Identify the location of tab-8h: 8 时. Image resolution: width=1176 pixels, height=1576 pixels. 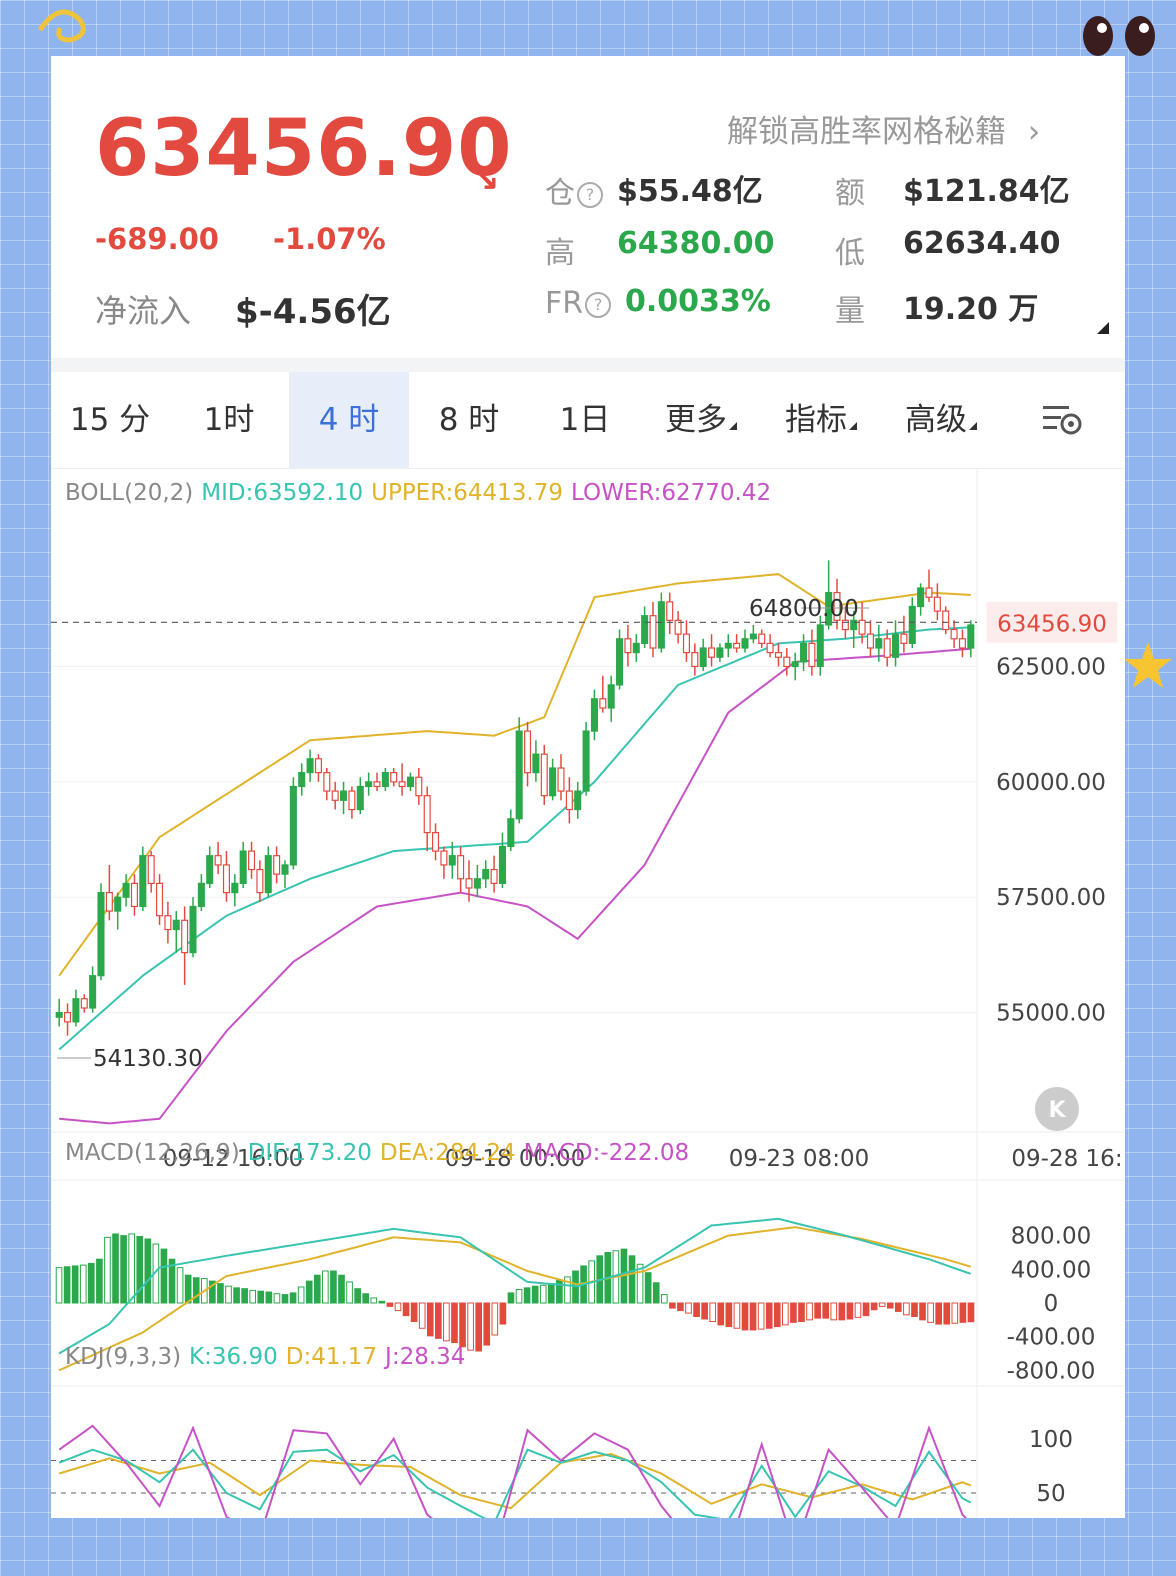
(469, 420).